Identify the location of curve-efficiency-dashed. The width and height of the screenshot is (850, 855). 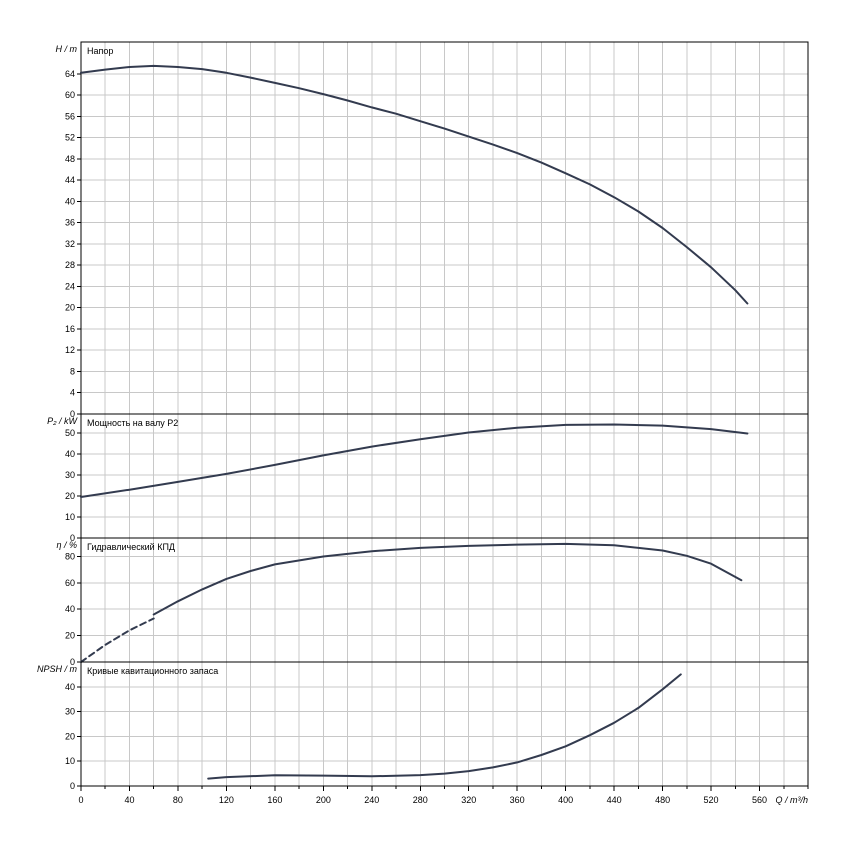
(117, 640).